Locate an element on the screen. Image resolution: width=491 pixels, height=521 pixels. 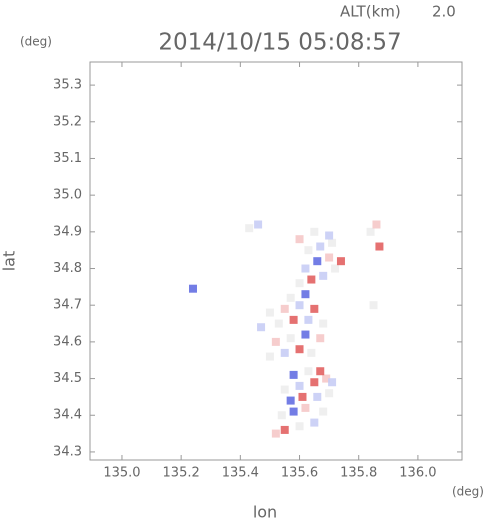
x-tick-label: 135.8 is located at coordinates (358, 473).